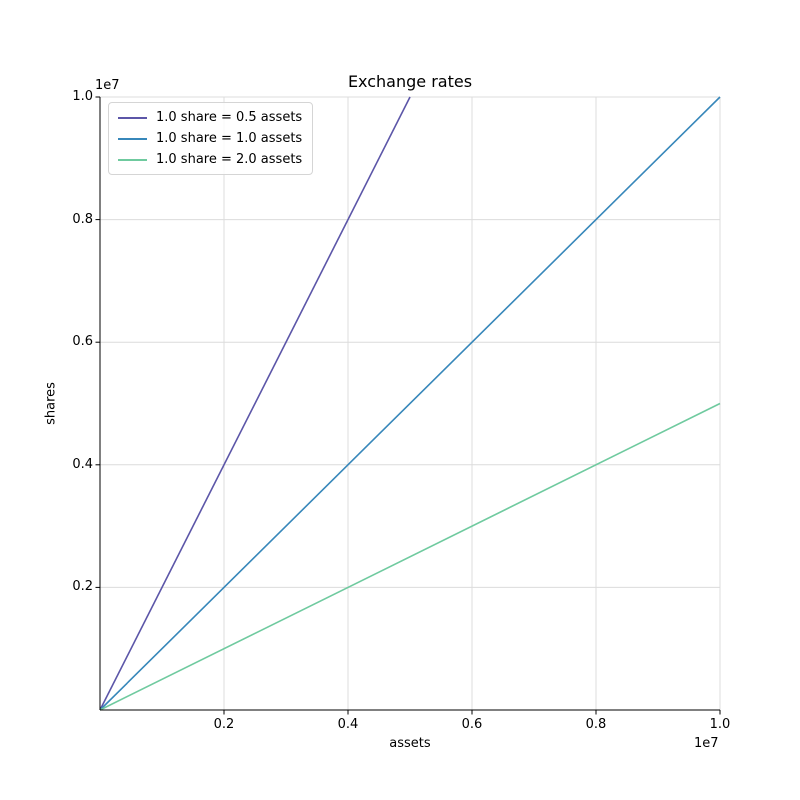 Image resolution: width=800 pixels, height=800 pixels. What do you see at coordinates (596, 724) in the screenshot?
I see `x-tick-label: 0.8` at bounding box center [596, 724].